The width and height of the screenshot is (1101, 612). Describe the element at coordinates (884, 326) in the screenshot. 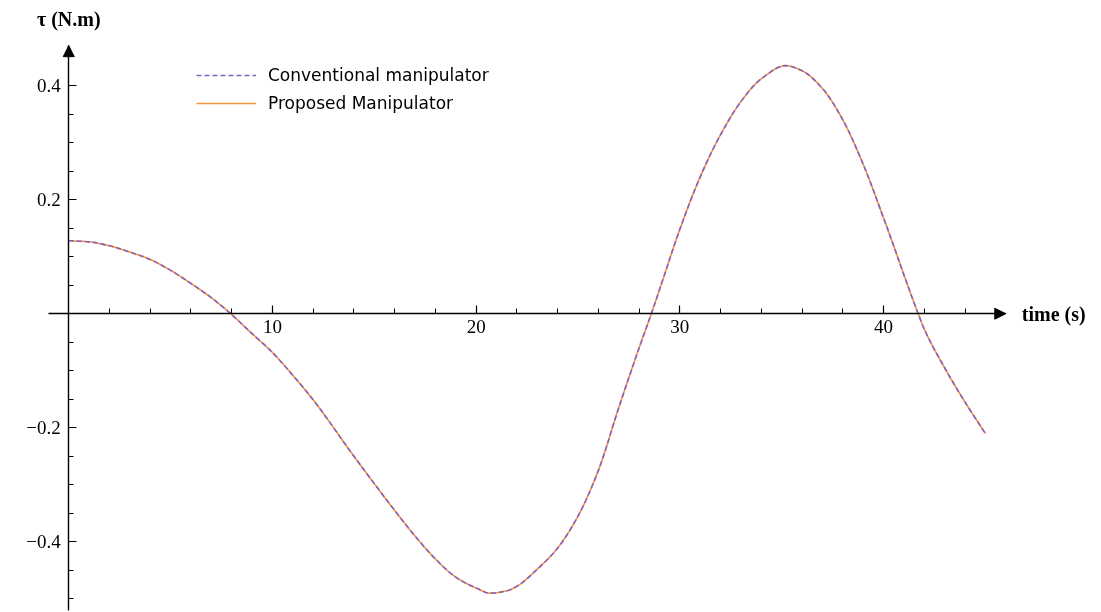

I see `x-tick-label: 40` at that location.